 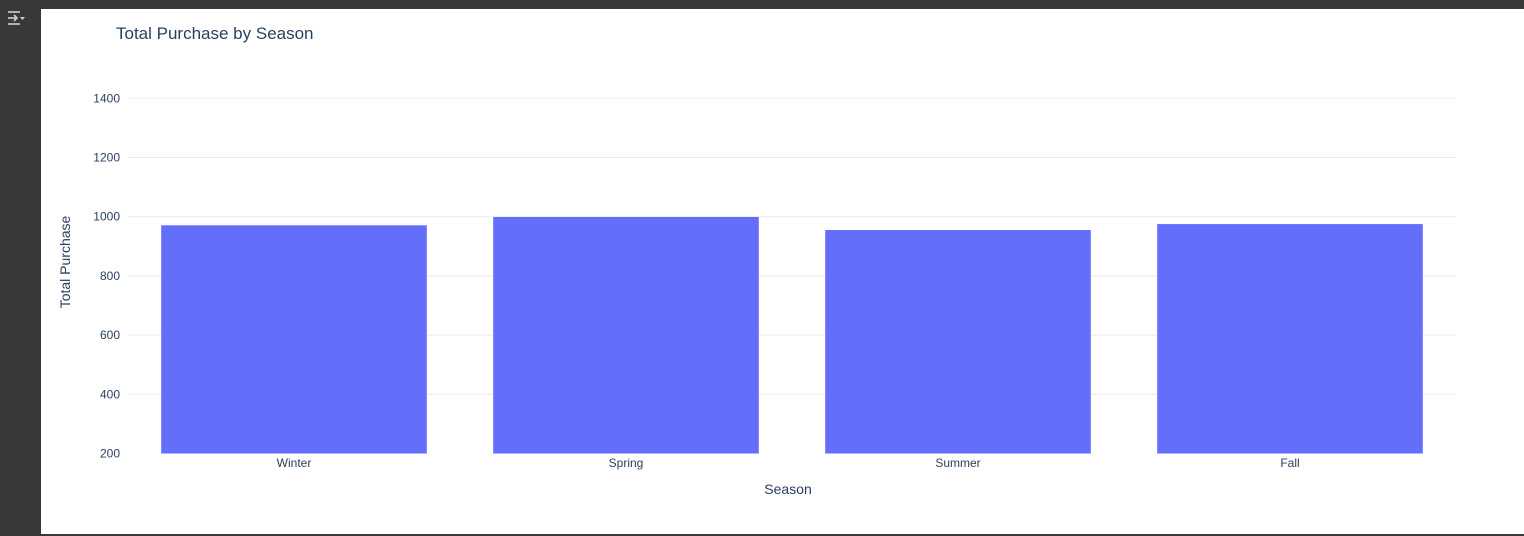 I want to click on x-axis-title: Season, so click(x=787, y=489).